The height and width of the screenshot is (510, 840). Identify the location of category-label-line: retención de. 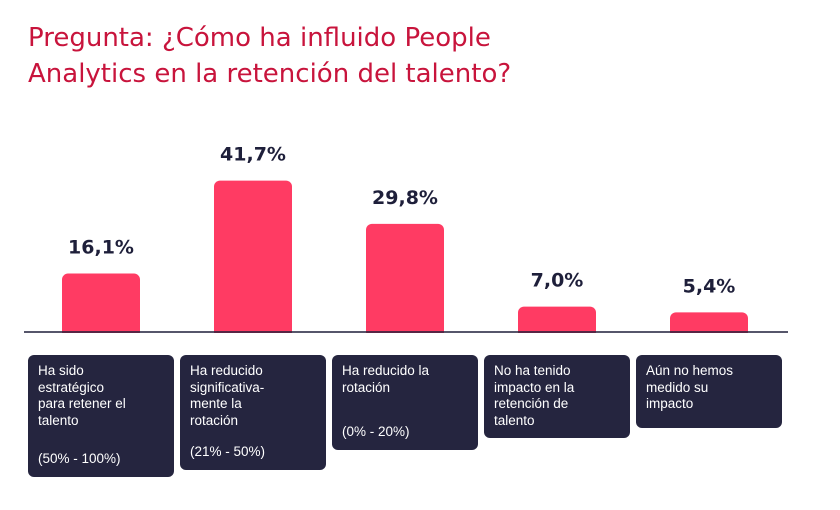
(531, 403).